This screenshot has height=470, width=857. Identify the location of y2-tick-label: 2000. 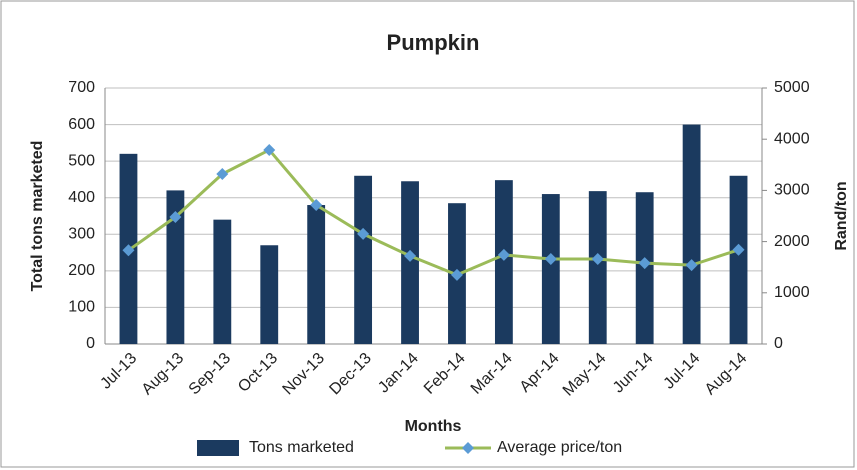
(792, 241).